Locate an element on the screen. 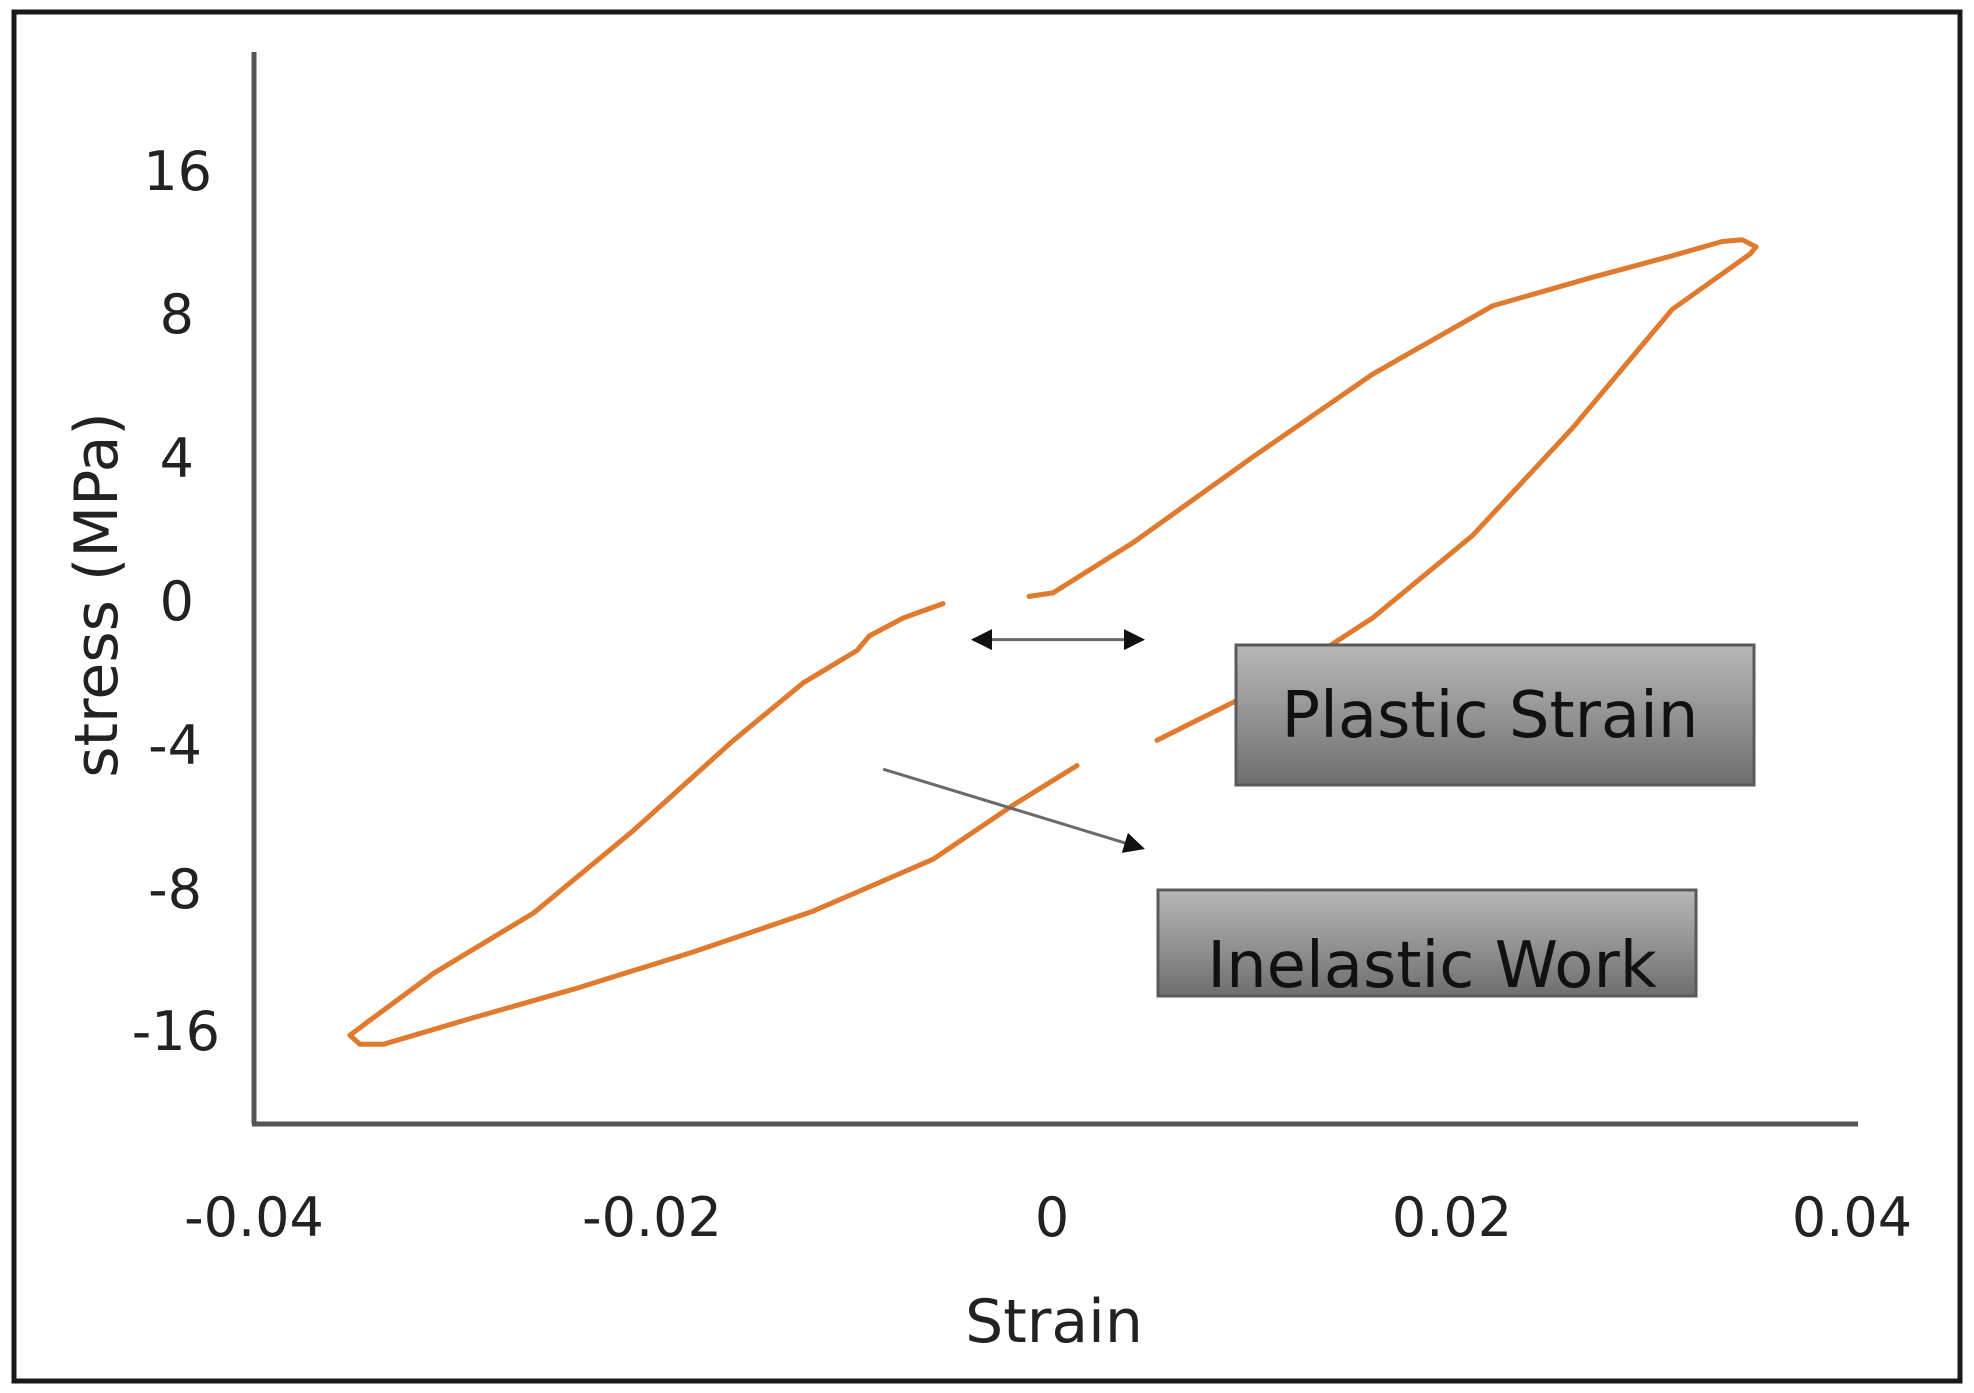  y-tick-label: -4 is located at coordinates (175, 745).